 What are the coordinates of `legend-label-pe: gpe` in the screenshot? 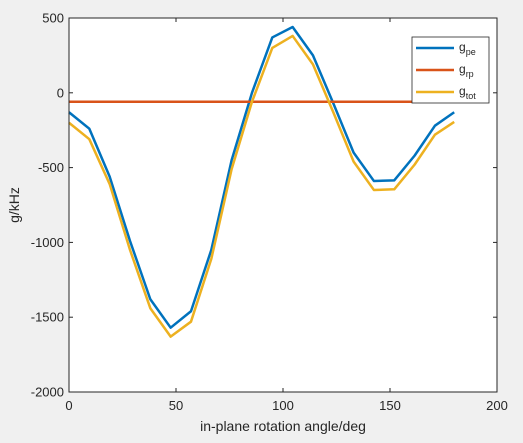 It's located at (467, 48).